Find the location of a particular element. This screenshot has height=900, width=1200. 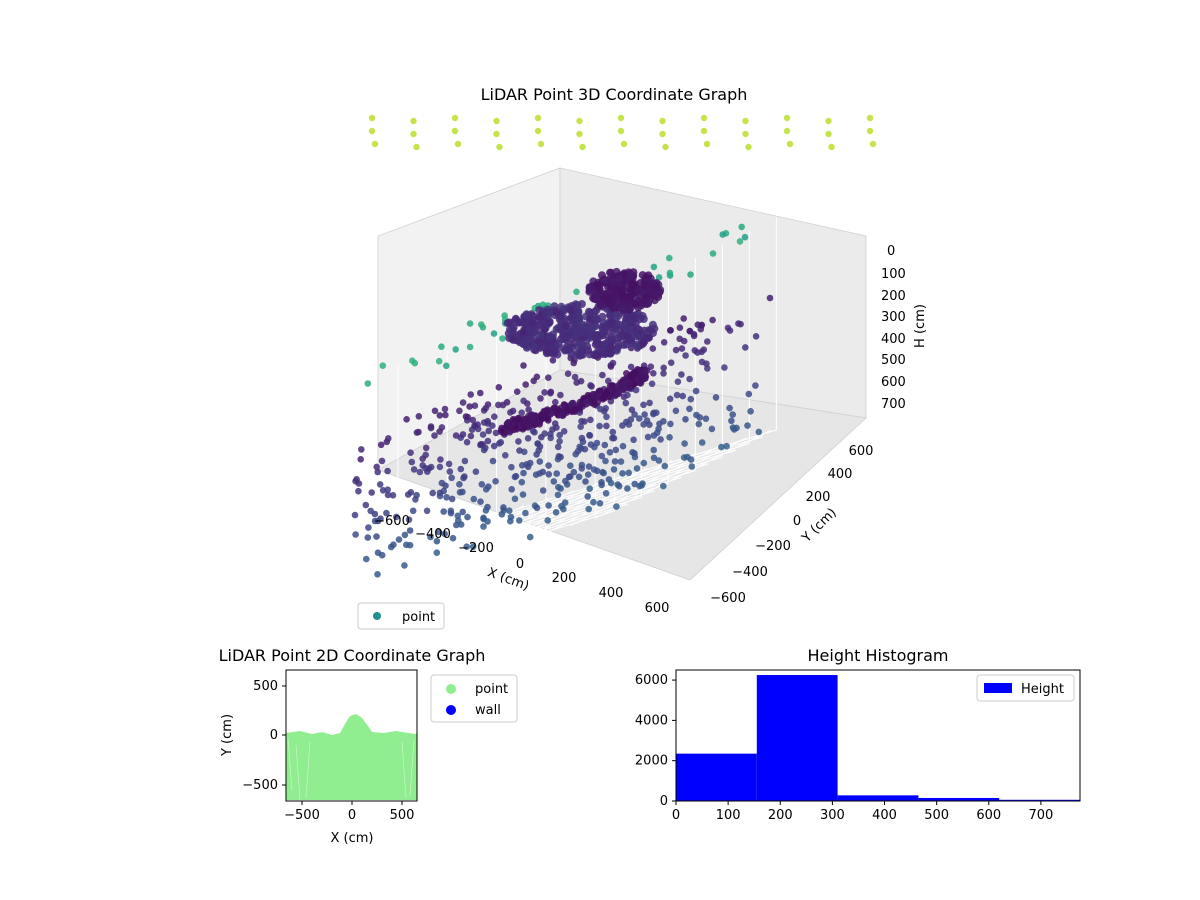

chart-3d-legend: point is located at coordinates (401, 616).